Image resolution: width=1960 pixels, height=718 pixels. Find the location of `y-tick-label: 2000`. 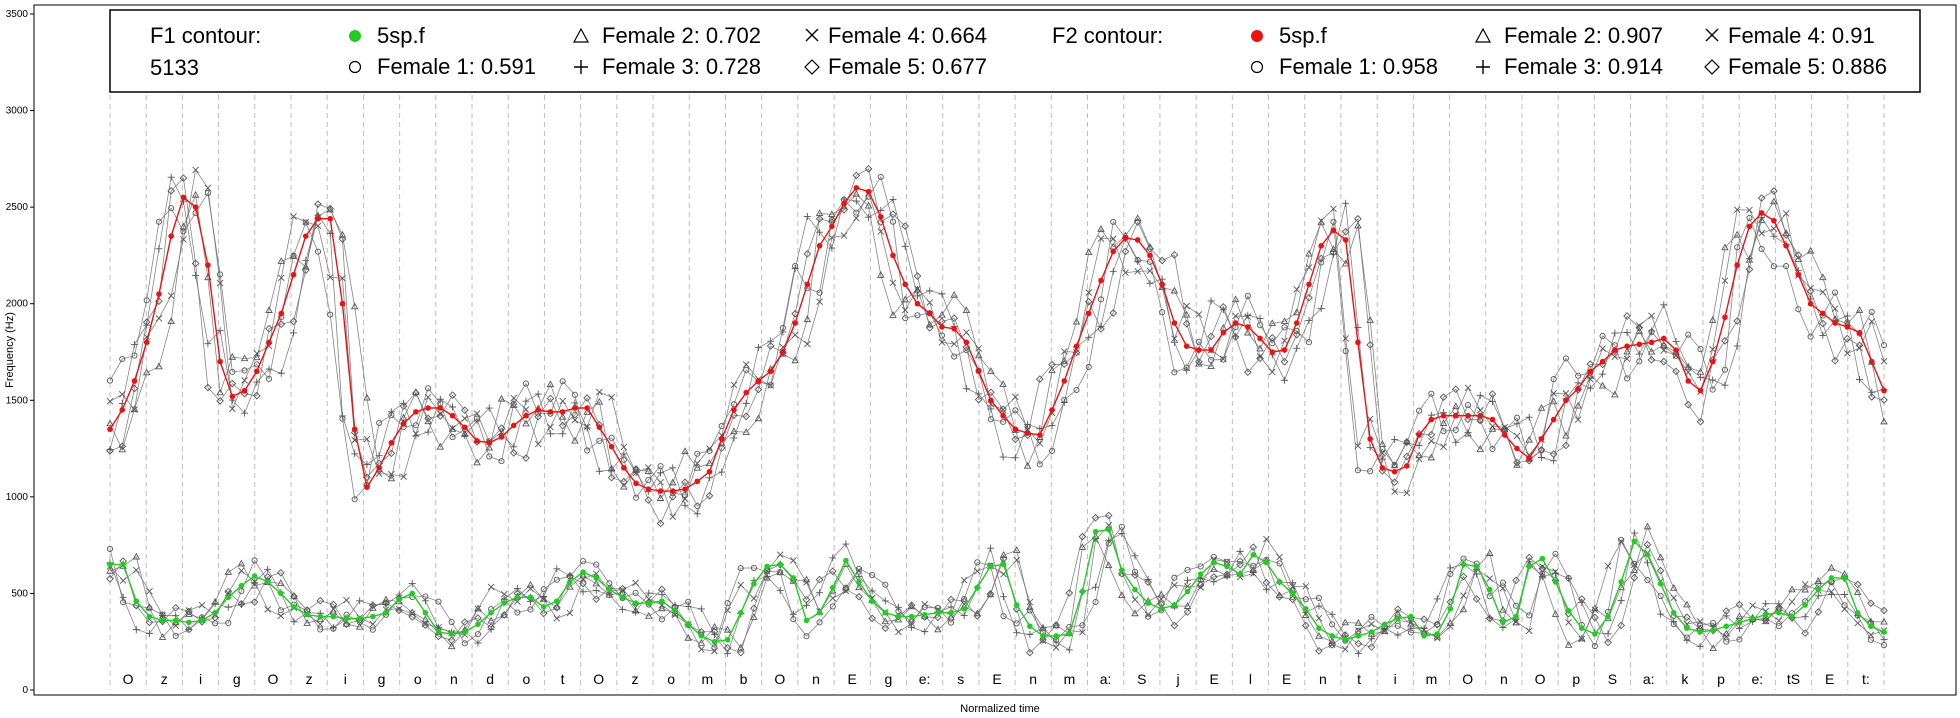

y-tick-label: 2000 is located at coordinates (17, 304).